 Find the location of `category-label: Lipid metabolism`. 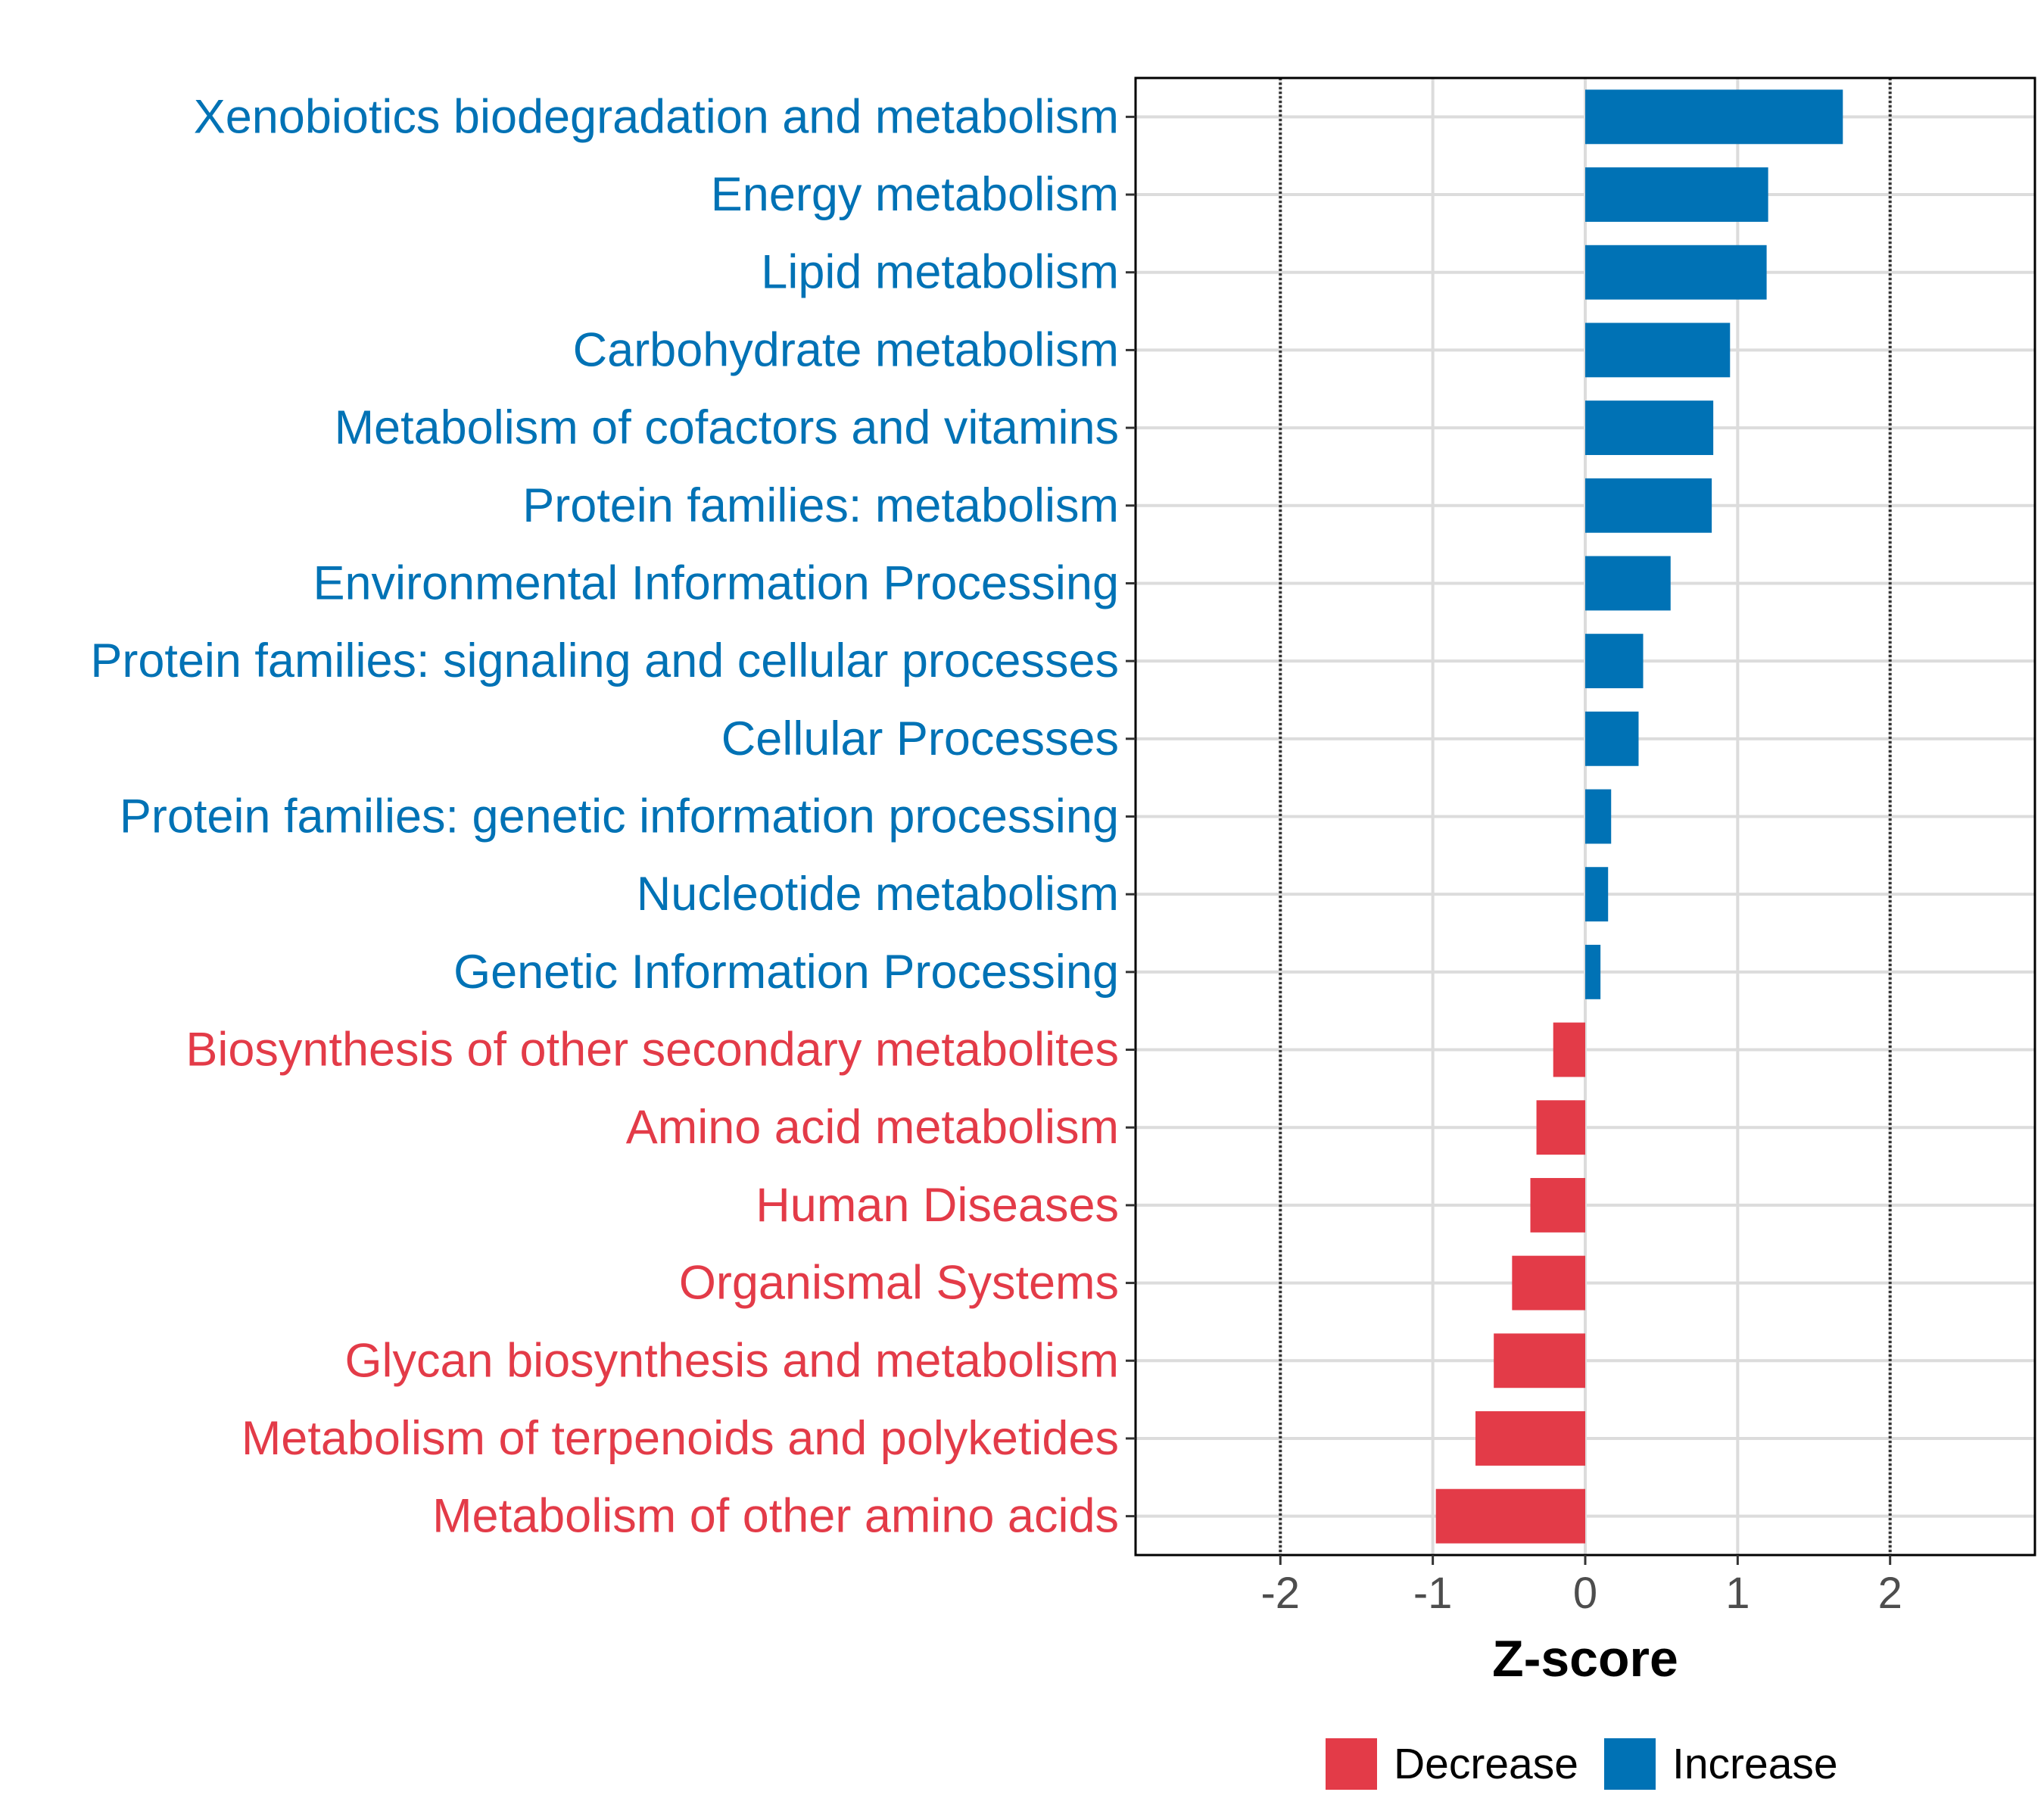

category-label: Lipid metabolism is located at coordinates (940, 272).